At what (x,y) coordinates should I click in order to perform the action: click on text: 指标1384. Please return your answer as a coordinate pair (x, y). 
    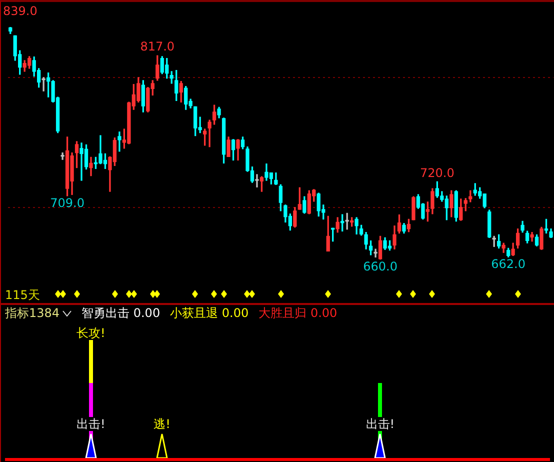
    Looking at the image, I should click on (32, 313).